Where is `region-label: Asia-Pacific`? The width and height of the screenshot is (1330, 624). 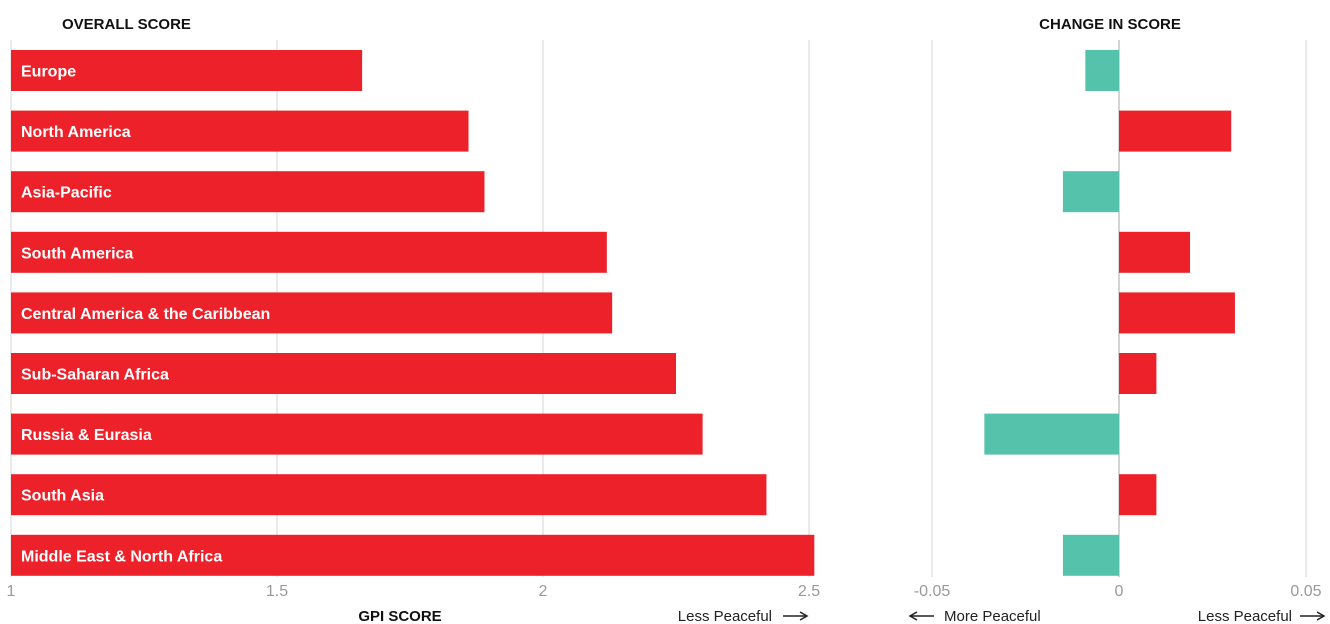
region-label: Asia-Pacific is located at coordinates (66, 193).